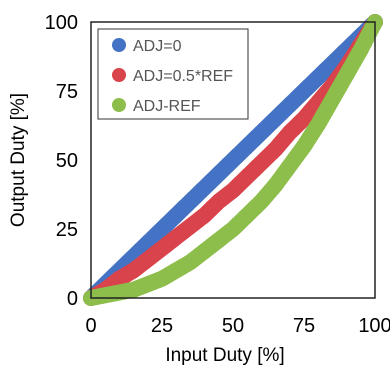 This screenshot has width=390, height=371. I want to click on x-tick-label: 75, so click(304, 326).